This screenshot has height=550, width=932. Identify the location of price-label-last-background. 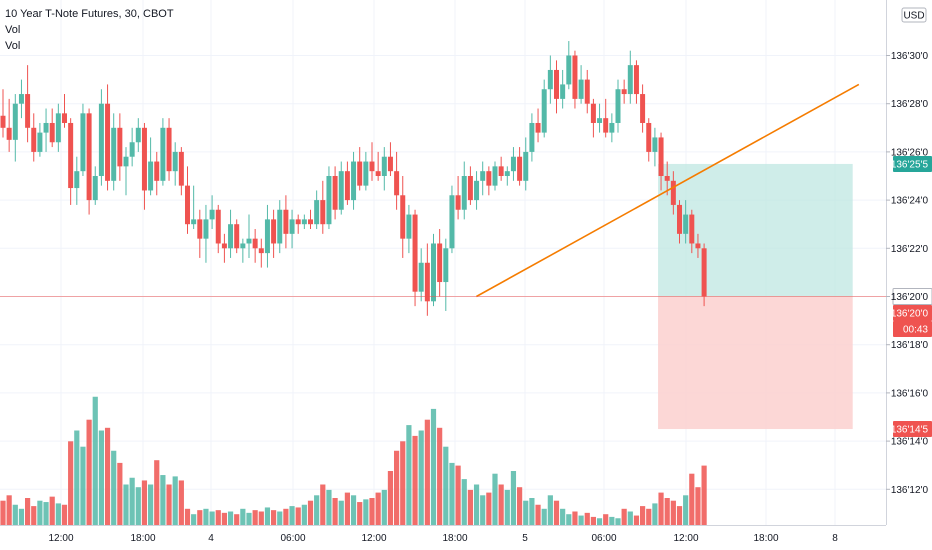
(912, 313).